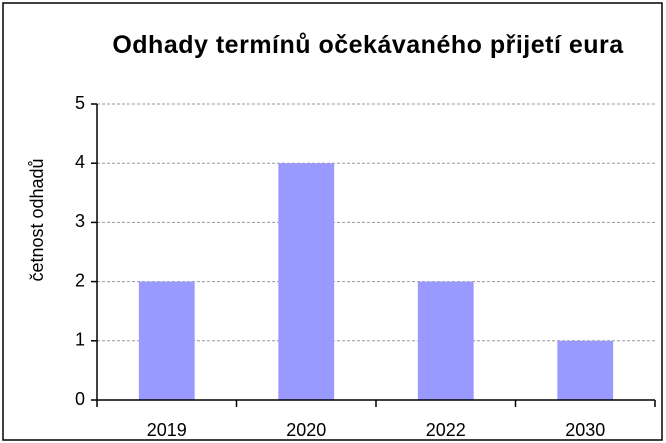  What do you see at coordinates (37, 219) in the screenshot?
I see `y-axis-label: četnost odhadů` at bounding box center [37, 219].